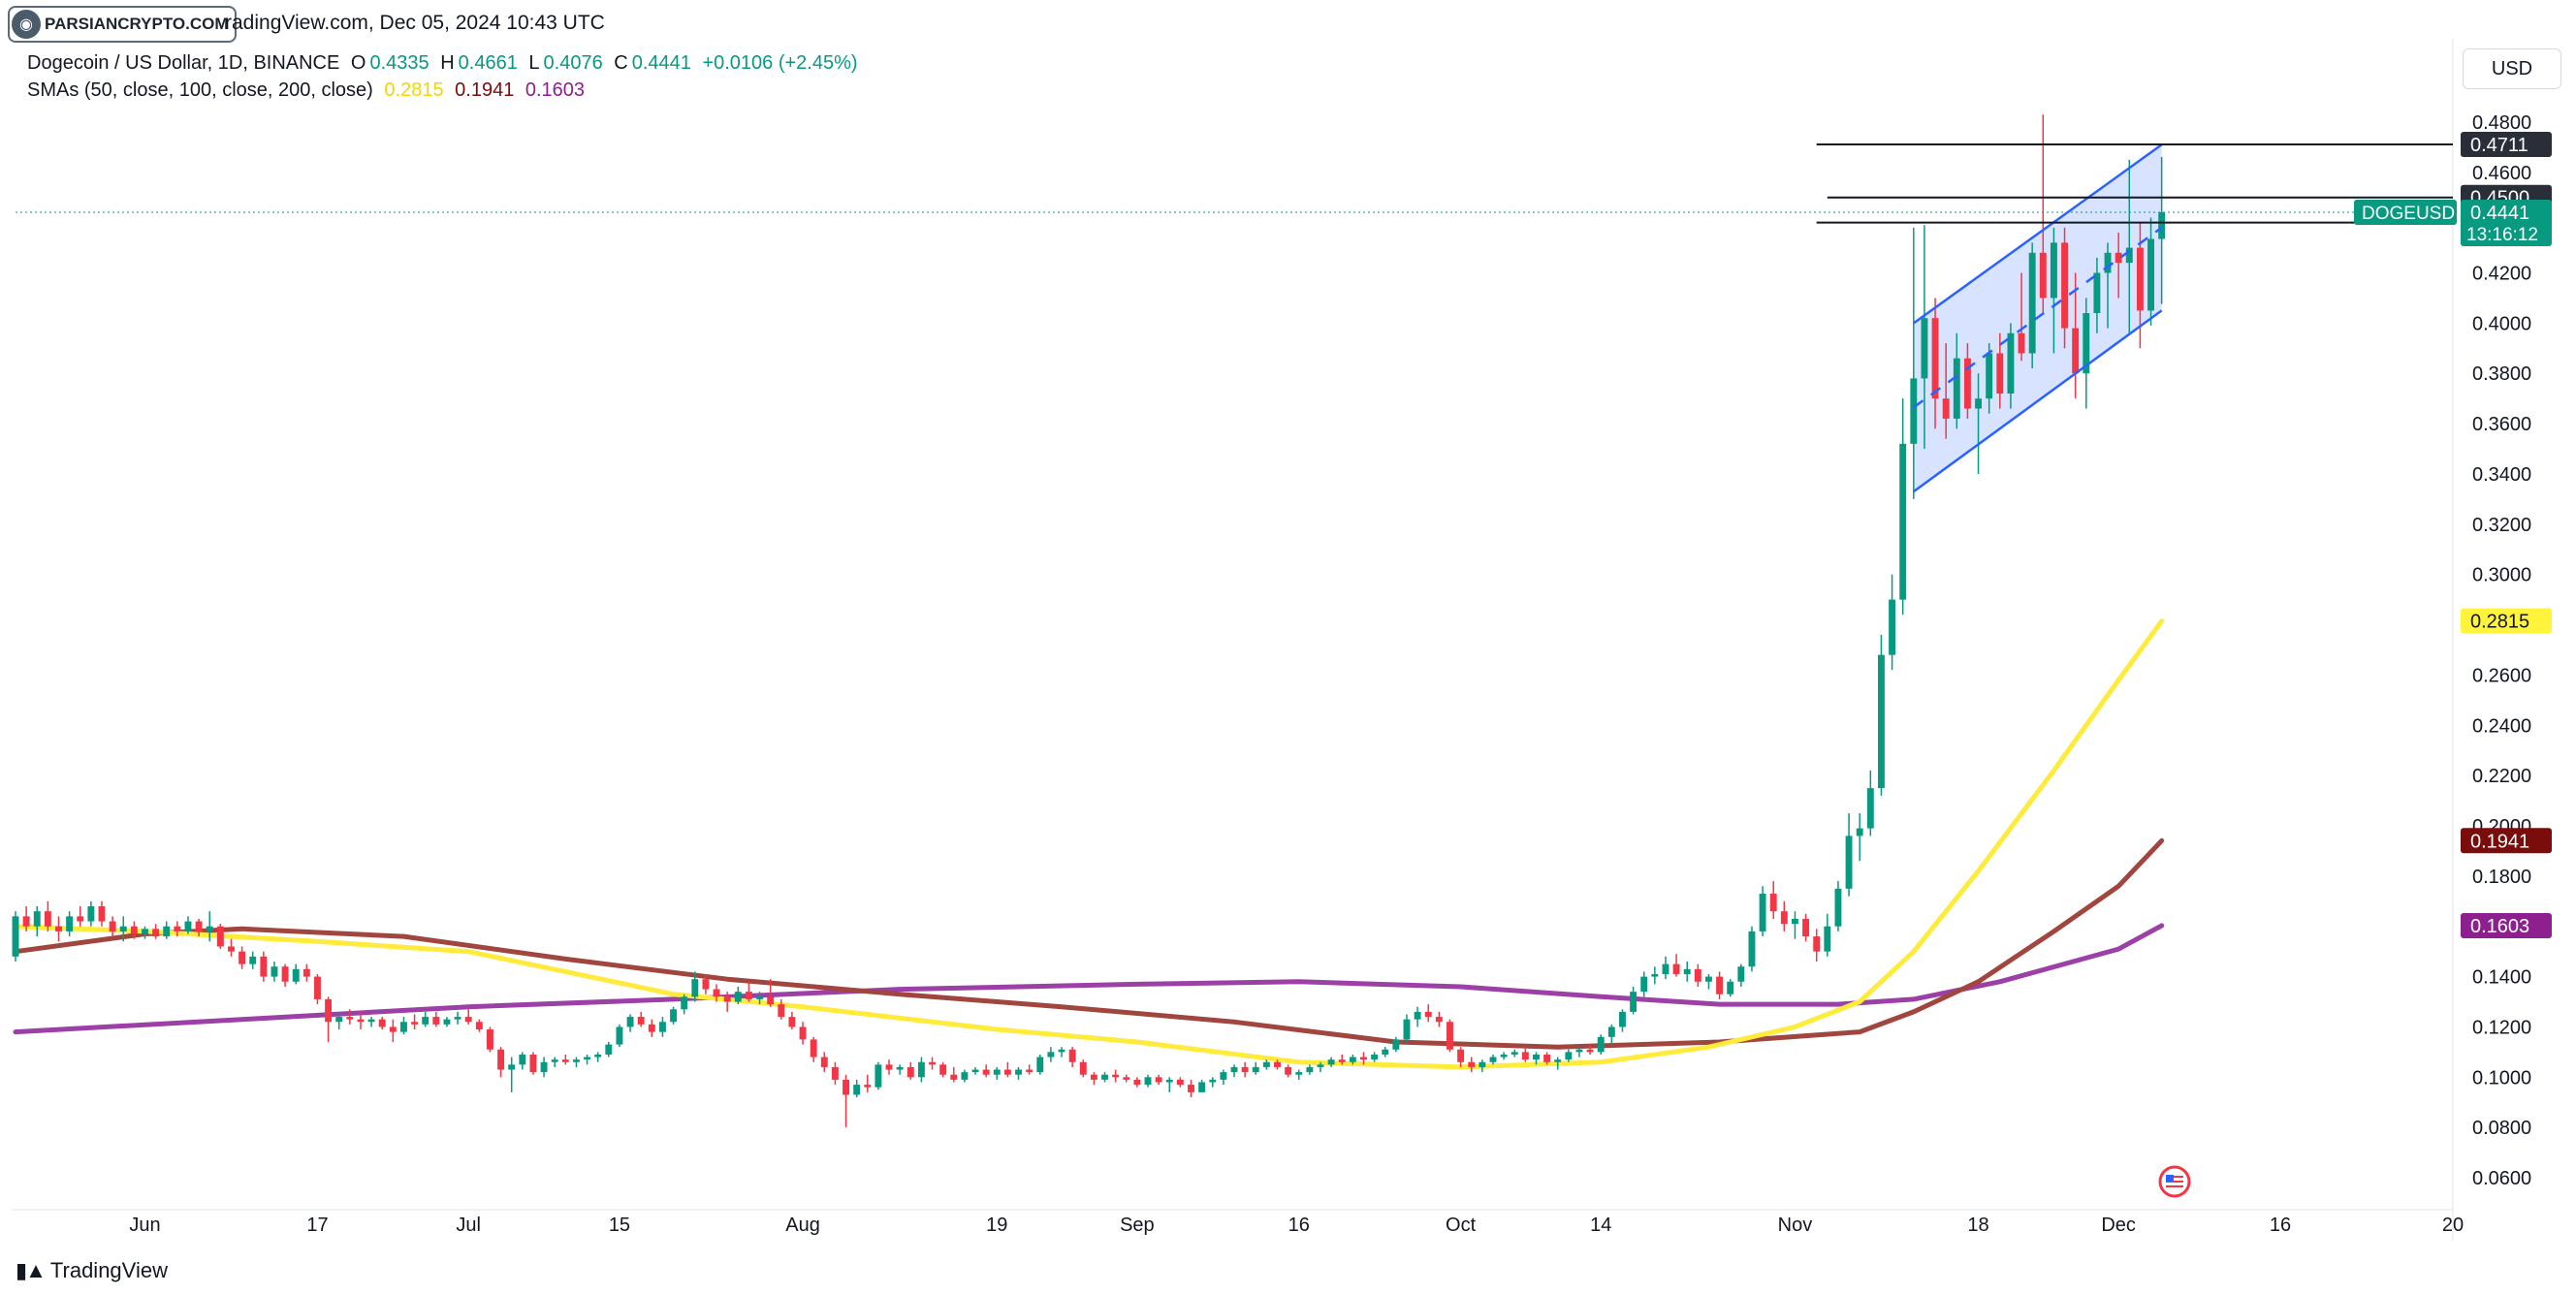 This screenshot has height=1294, width=2576. Describe the element at coordinates (415, 23) in the screenshot. I see `source-caption: radingView.com, Dec 05, 2024 10:43 UTC` at that location.